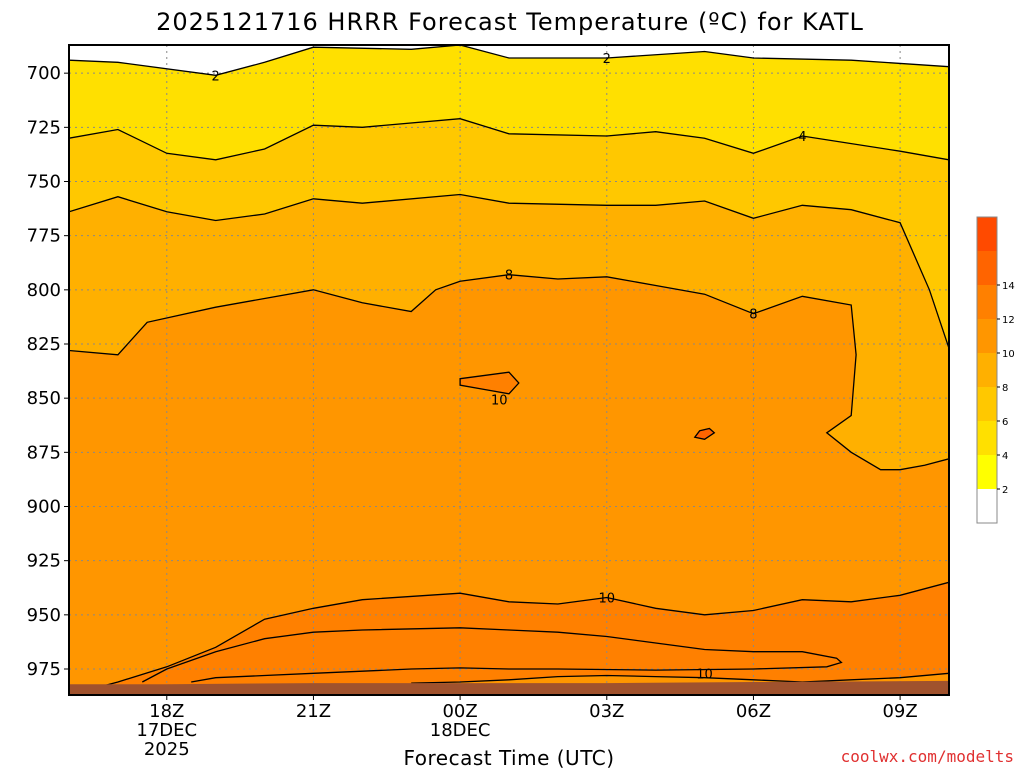  Describe the element at coordinates (927, 756) in the screenshot. I see `credit-text: coolwx.com/modelts` at that location.